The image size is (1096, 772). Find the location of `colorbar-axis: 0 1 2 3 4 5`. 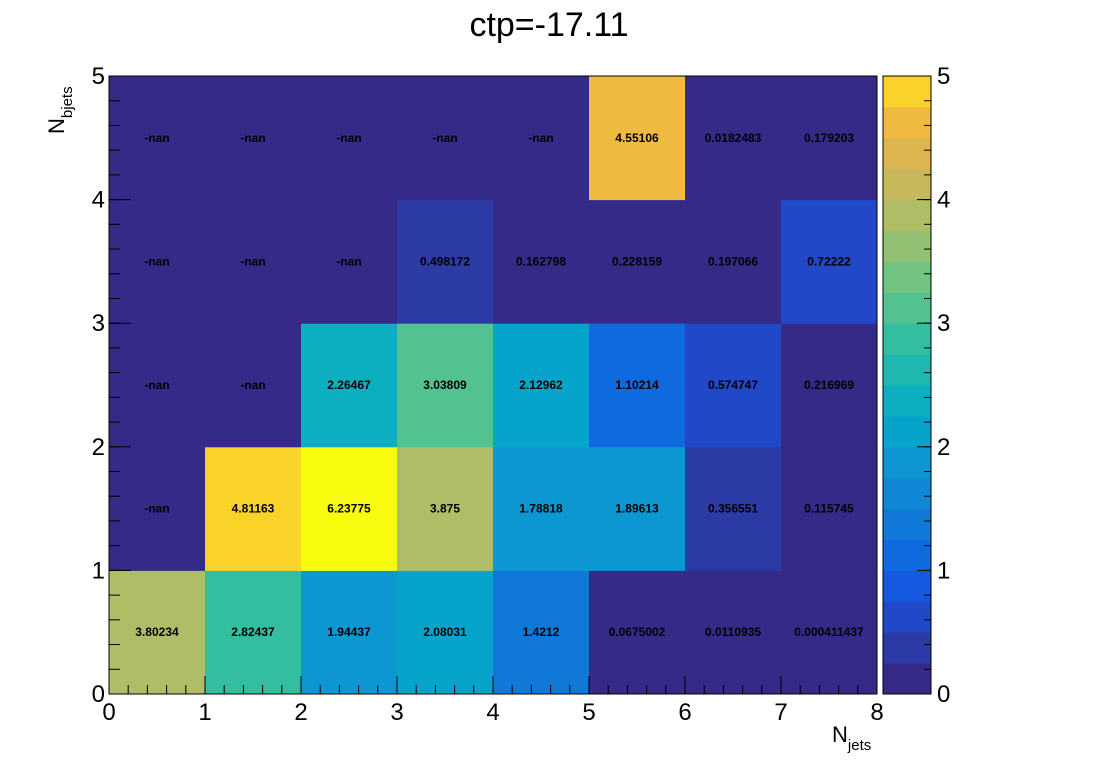

colorbar-axis: 0 1 2 3 4 5 is located at coordinates (933, 385).